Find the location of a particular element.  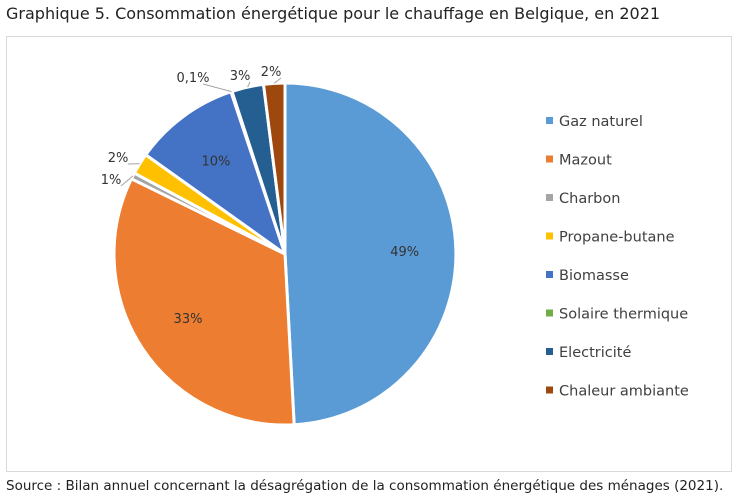

slice-label-propane-butane: 2% is located at coordinates (118, 158).